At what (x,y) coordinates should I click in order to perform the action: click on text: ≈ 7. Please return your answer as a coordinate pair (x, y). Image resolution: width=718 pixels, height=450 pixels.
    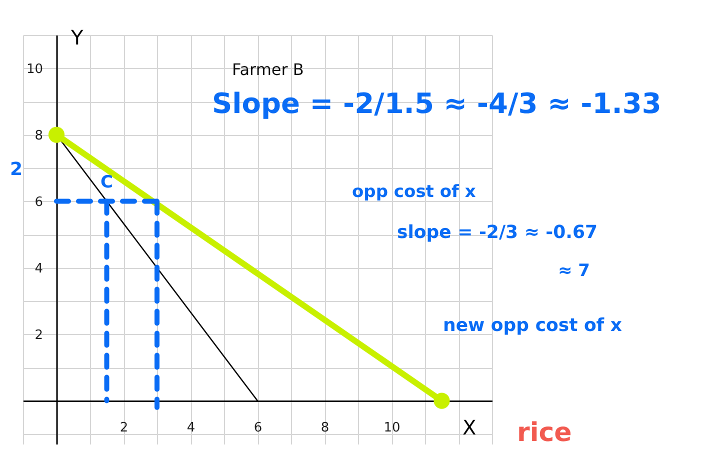
    Looking at the image, I should click on (574, 271).